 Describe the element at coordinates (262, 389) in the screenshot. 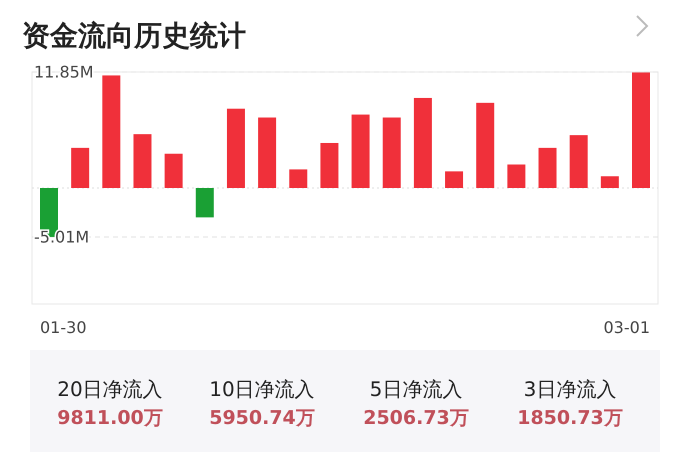

I see `text: 10日净流入` at that location.